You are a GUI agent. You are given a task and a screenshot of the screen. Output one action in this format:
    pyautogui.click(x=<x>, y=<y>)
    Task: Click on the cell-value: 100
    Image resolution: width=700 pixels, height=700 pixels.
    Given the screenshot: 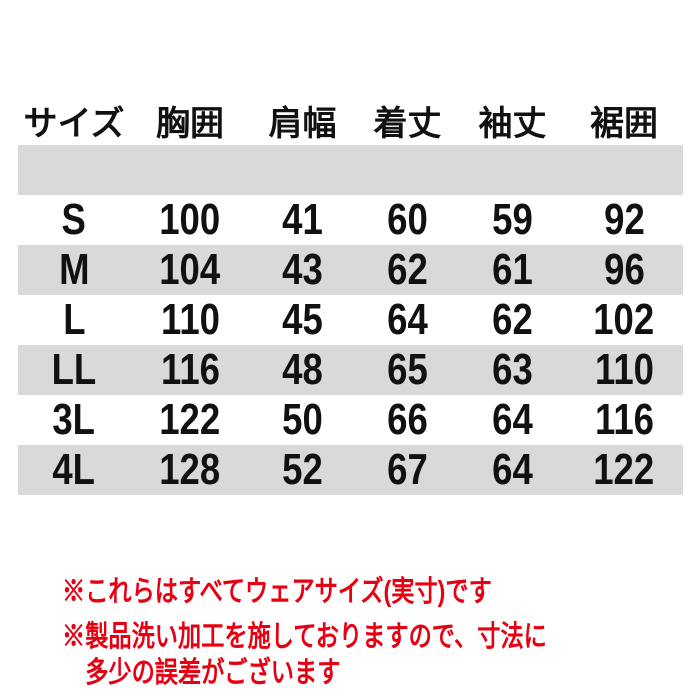 What is the action you would take?
    pyautogui.click(x=190, y=219)
    